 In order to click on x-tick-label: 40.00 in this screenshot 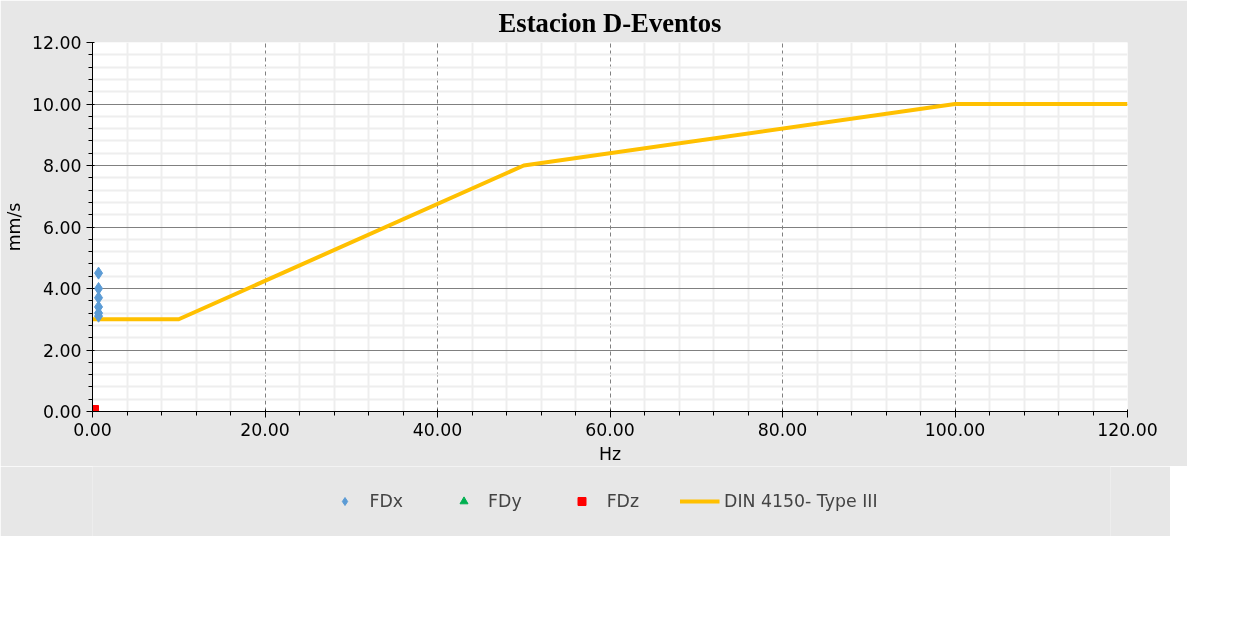, I will do `click(437, 429)`.